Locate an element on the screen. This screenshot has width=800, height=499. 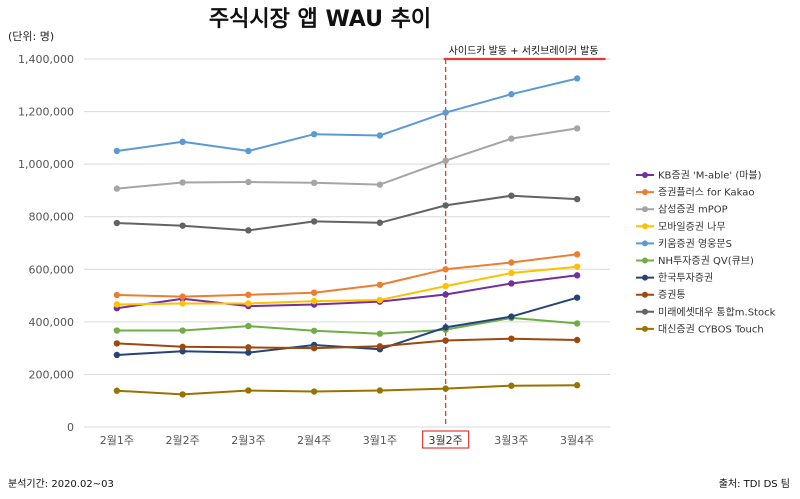
legend-item: 증권플러스 for Kakao is located at coordinates (695, 193).